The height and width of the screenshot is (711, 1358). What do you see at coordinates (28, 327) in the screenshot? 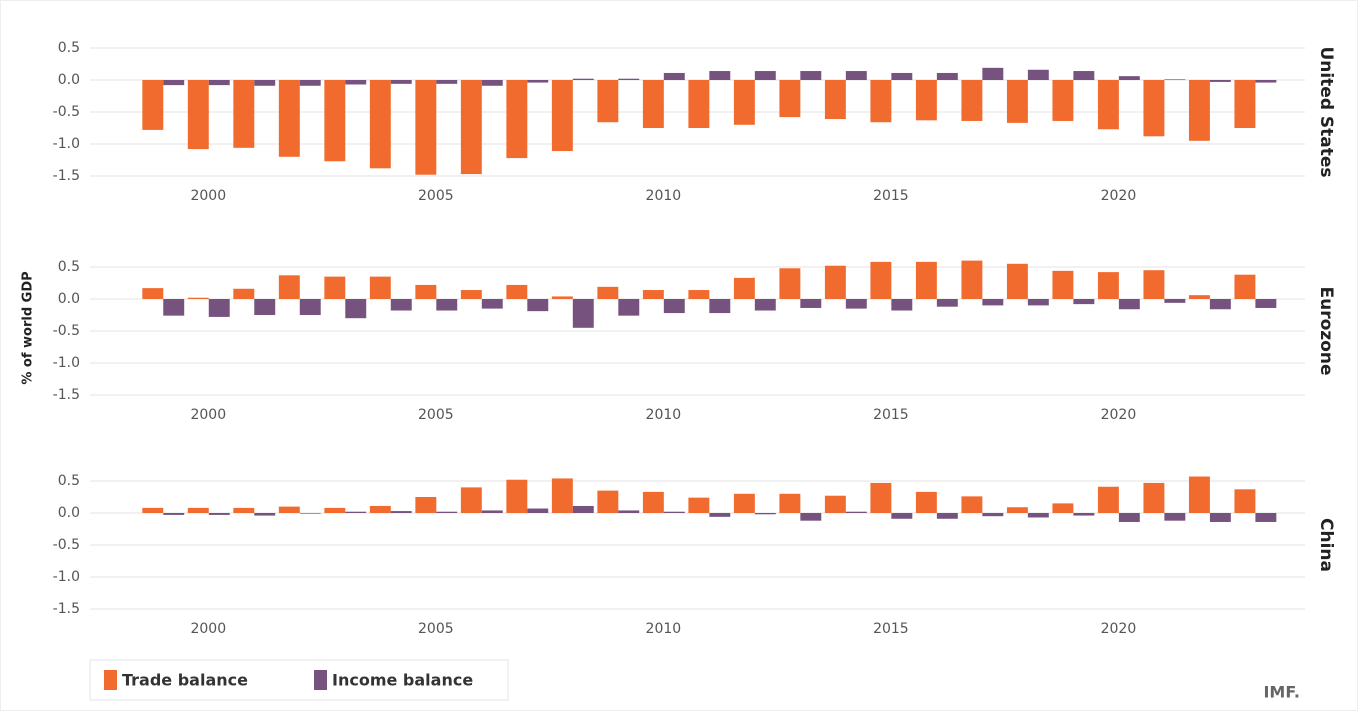
I see `y-axis-label: % of world GDP` at bounding box center [28, 327].